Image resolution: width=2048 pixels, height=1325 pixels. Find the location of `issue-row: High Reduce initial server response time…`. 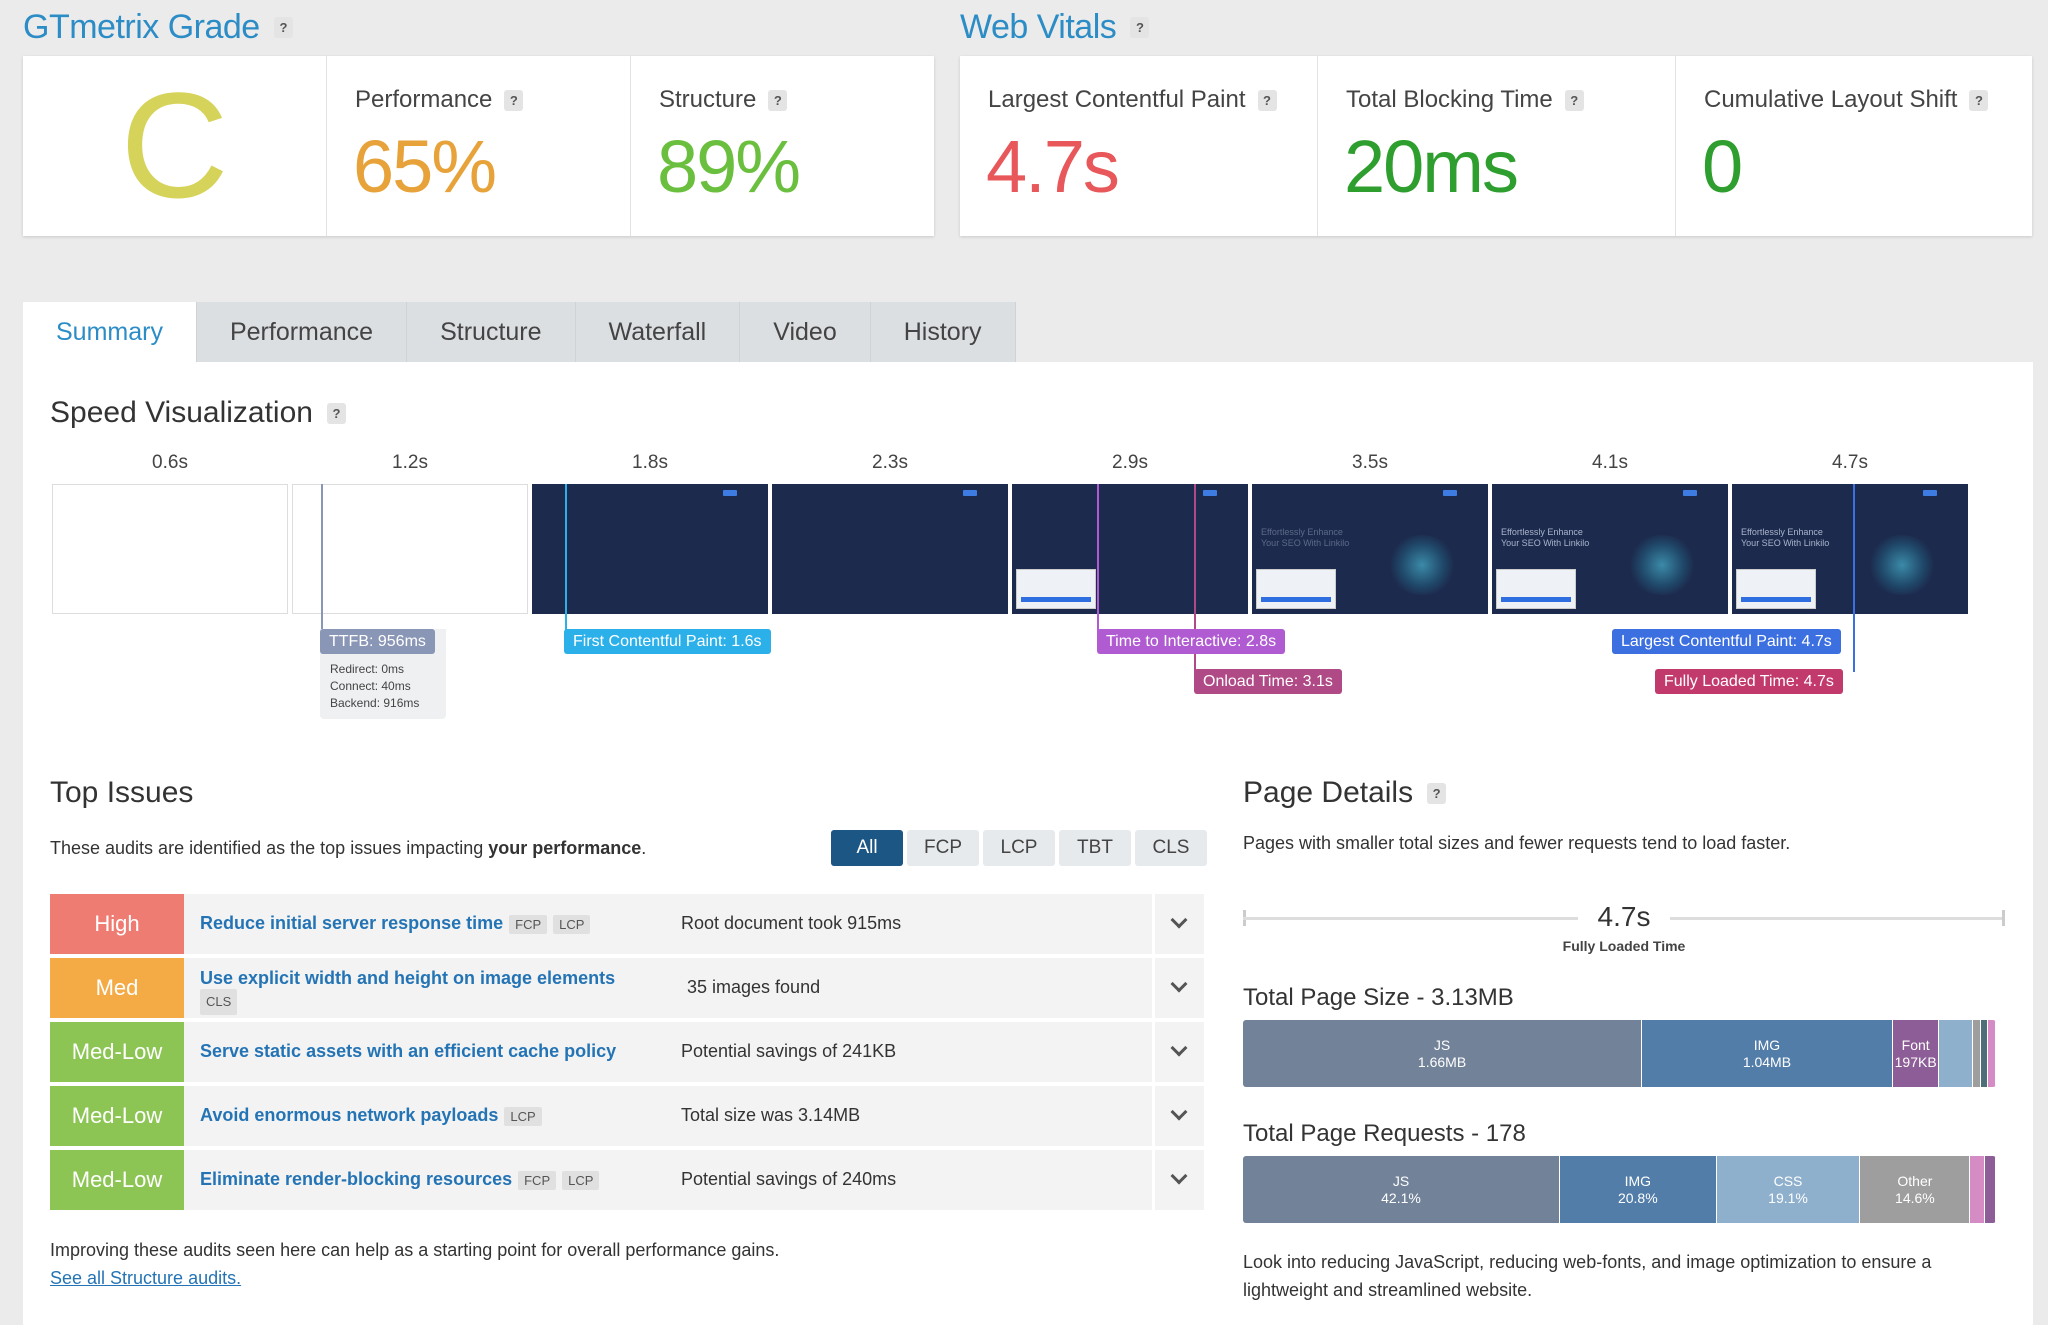

issue-row: High Reduce initial server response time… is located at coordinates (627, 924).